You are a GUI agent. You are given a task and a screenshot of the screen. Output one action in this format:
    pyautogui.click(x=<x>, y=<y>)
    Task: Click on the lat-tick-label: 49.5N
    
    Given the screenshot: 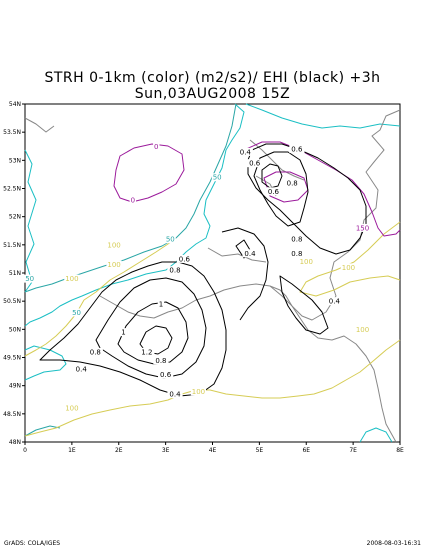 What is the action you would take?
    pyautogui.click(x=12, y=358)
    